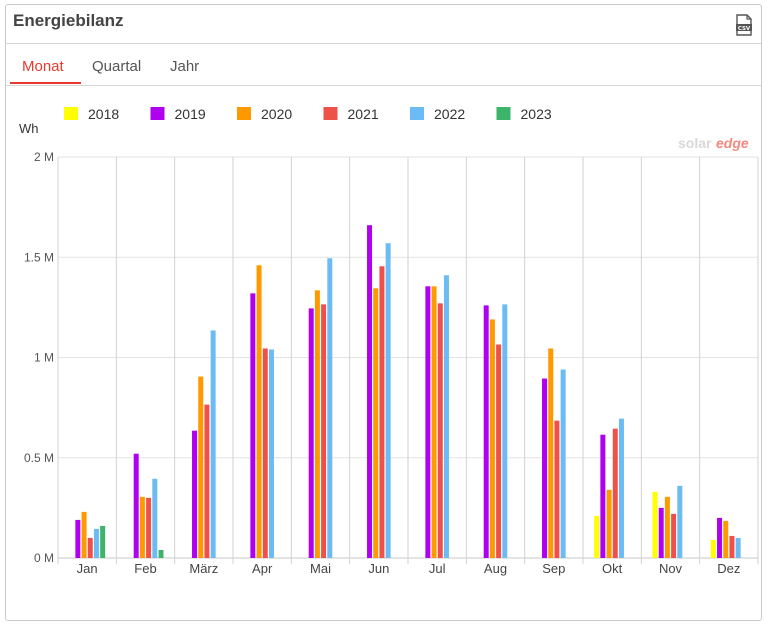 This screenshot has width=768, height=627. I want to click on y-tick-label: 0.5 M, so click(39, 458).